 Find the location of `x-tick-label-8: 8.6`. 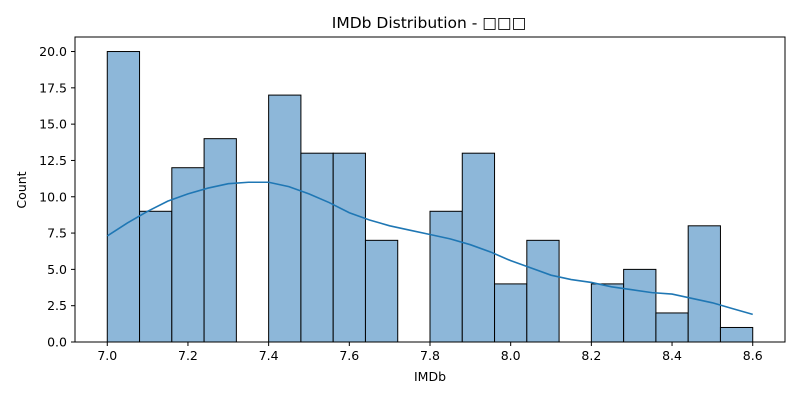

x-tick-label-8: 8.6 is located at coordinates (753, 355).